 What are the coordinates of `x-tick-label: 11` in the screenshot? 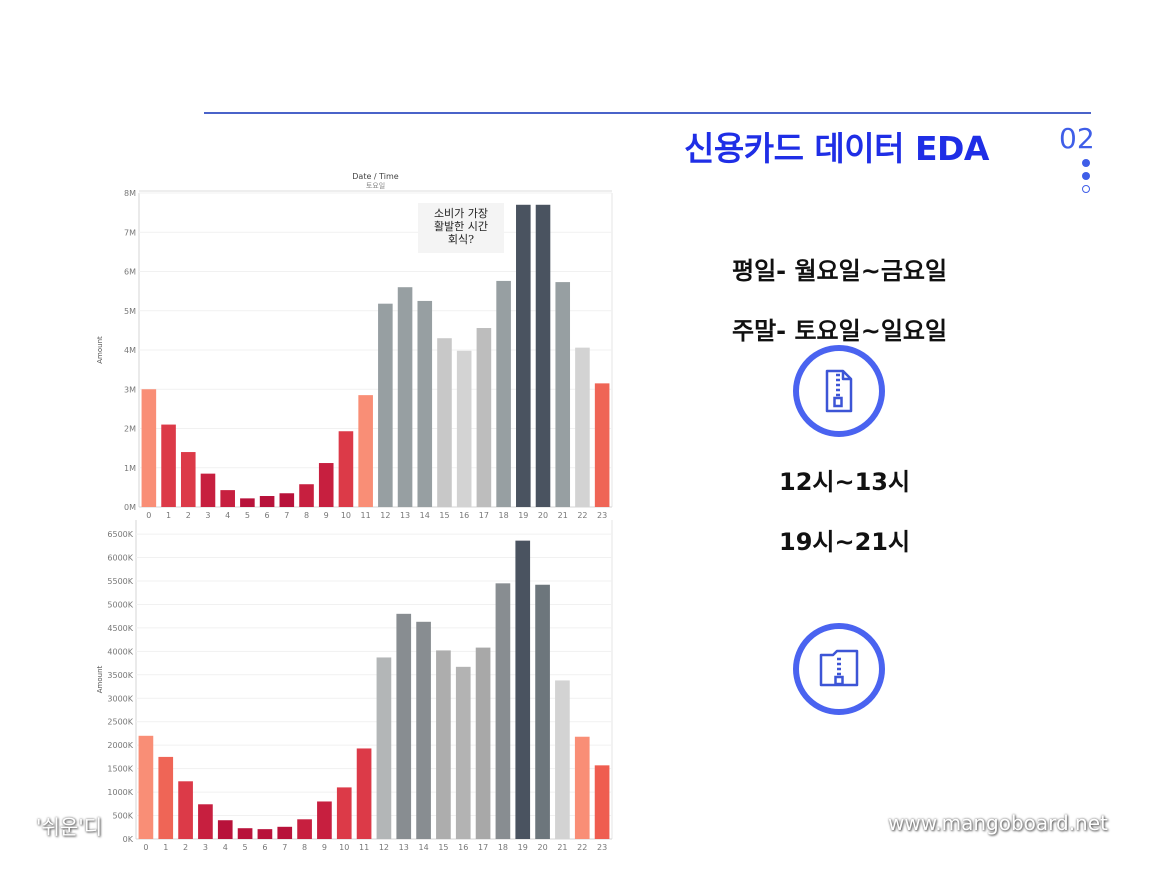 It's located at (364, 847).